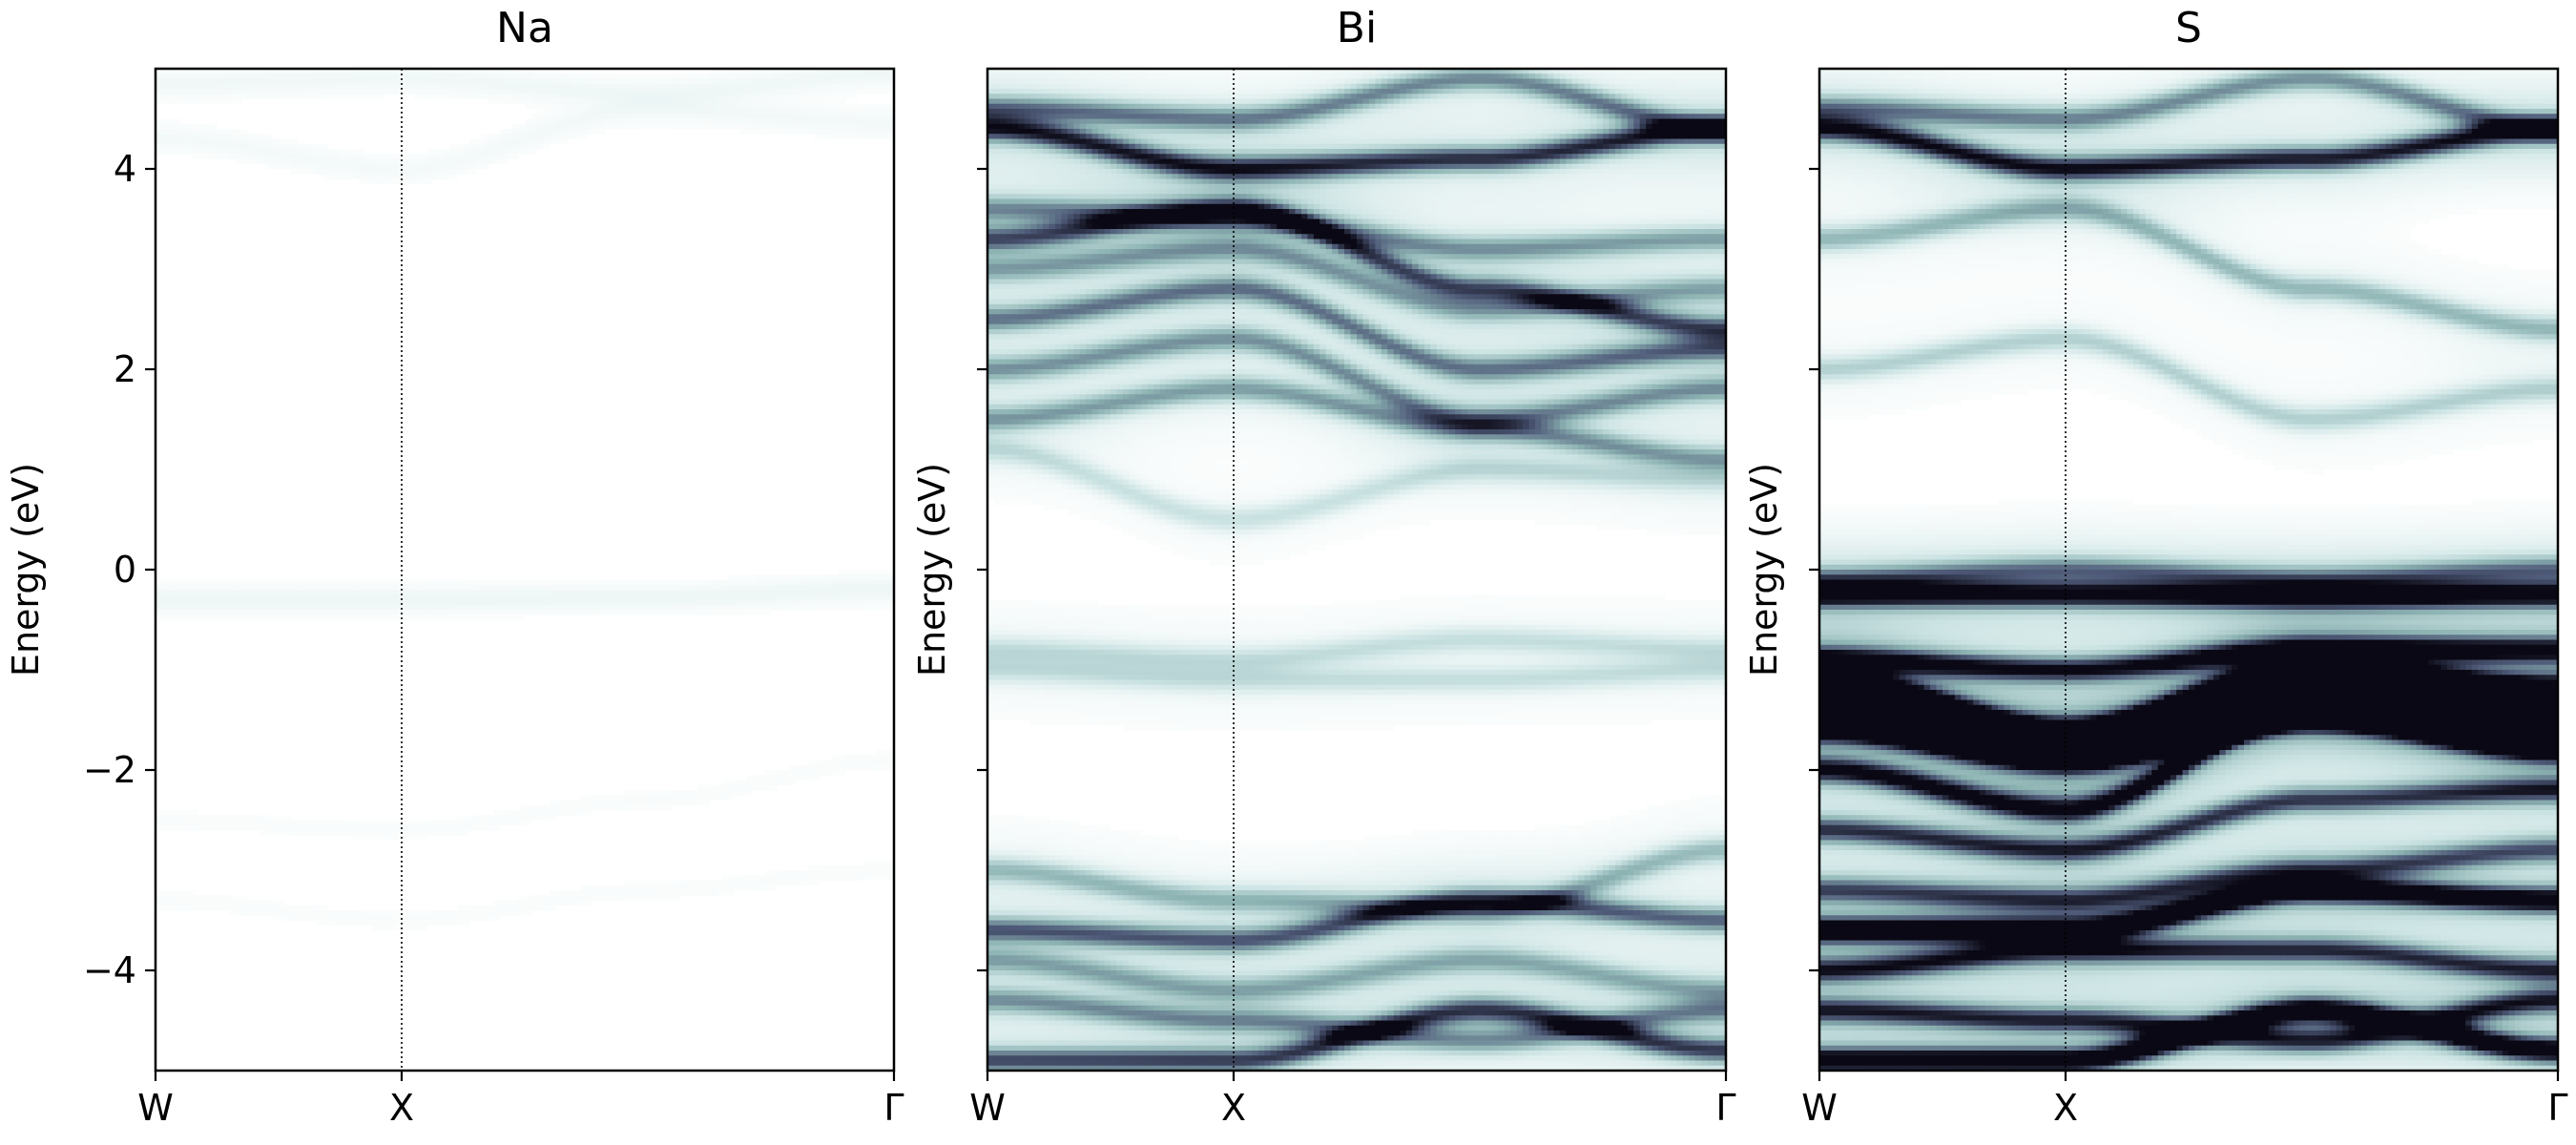 The image size is (2576, 1145). Describe the element at coordinates (1357, 28) in the screenshot. I see `panel-title: Bi` at that location.